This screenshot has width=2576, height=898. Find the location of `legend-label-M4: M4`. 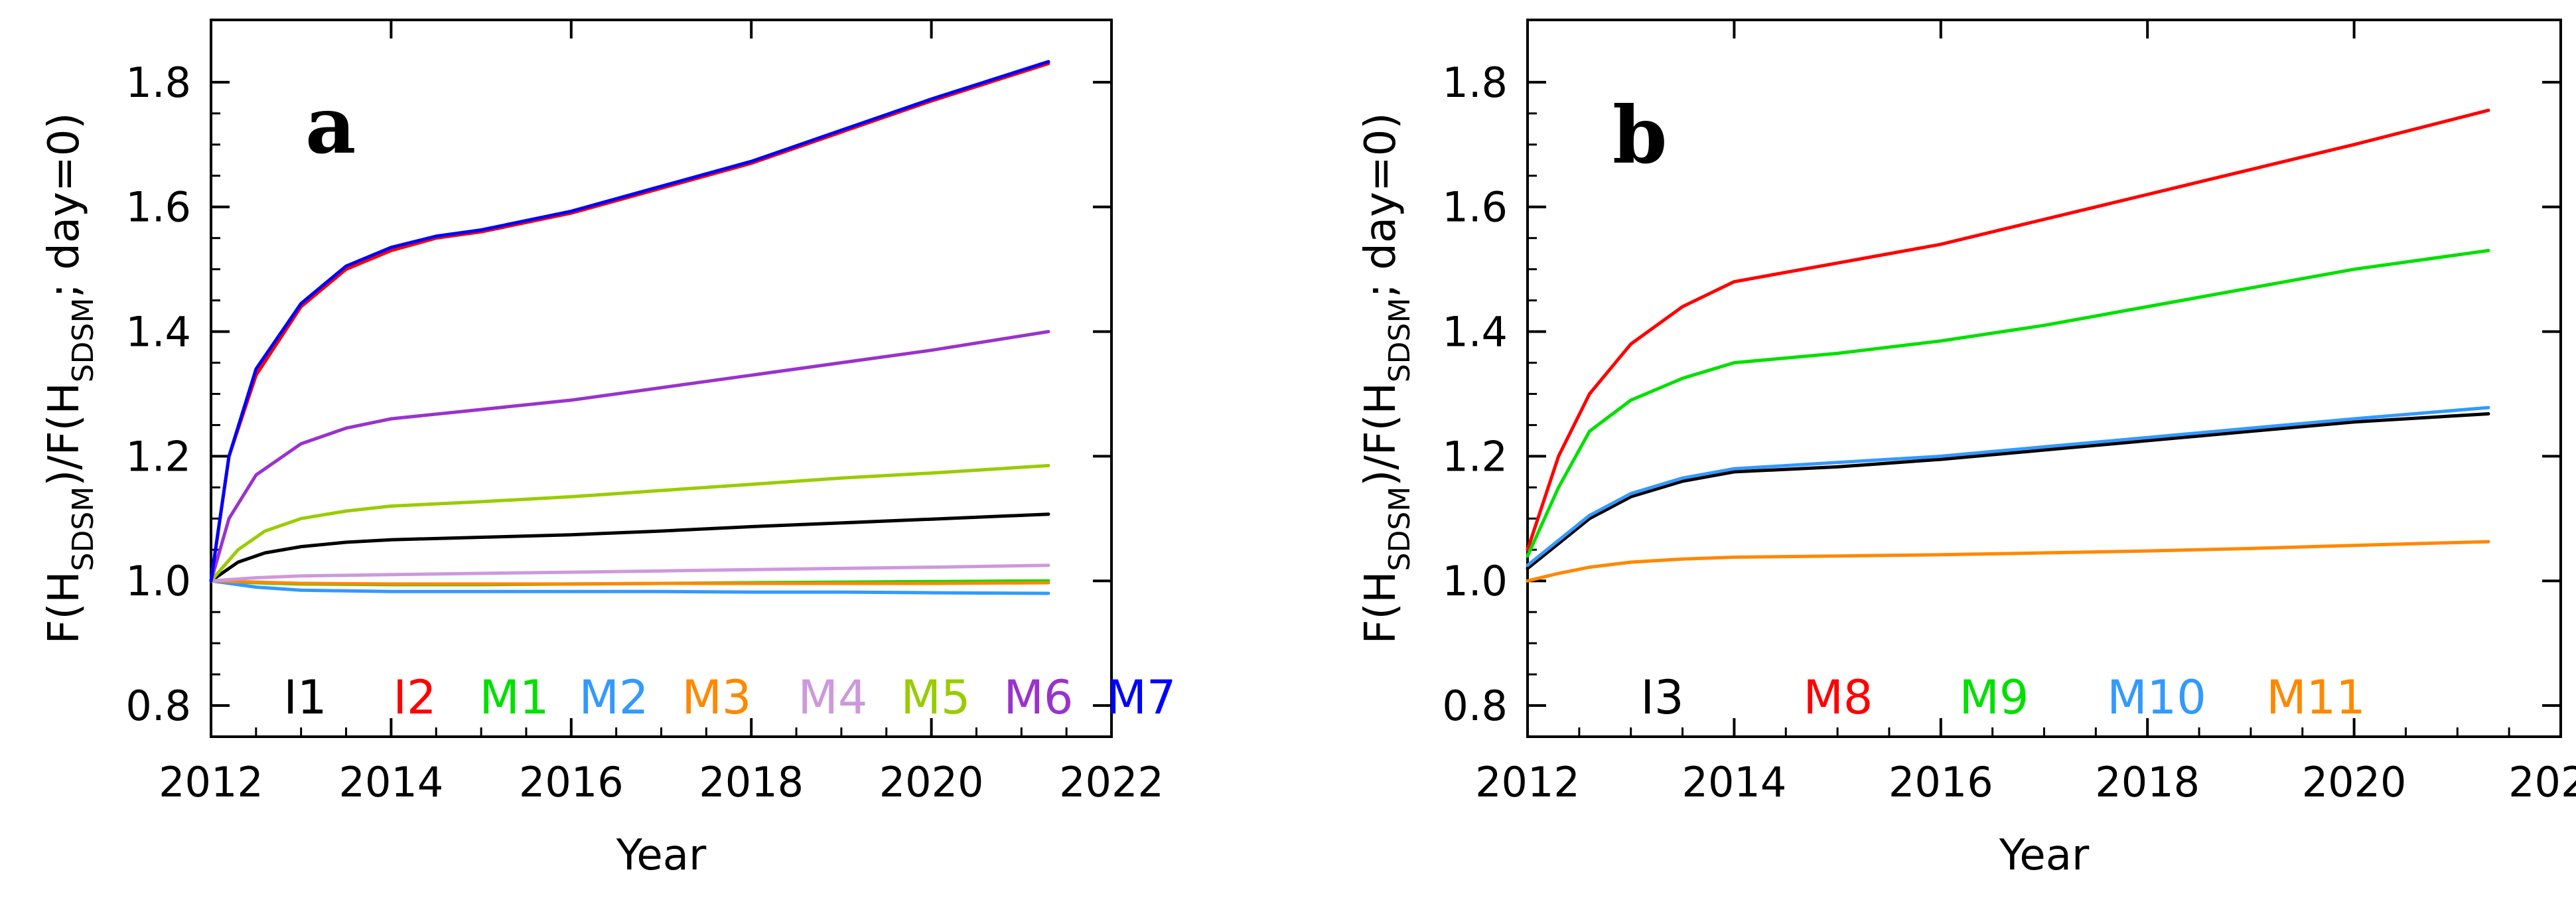

legend-label-M4: M4 is located at coordinates (833, 698).